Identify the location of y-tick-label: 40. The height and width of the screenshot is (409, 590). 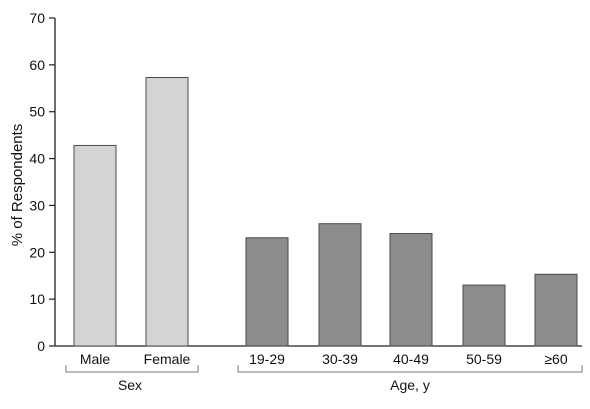
(37, 159).